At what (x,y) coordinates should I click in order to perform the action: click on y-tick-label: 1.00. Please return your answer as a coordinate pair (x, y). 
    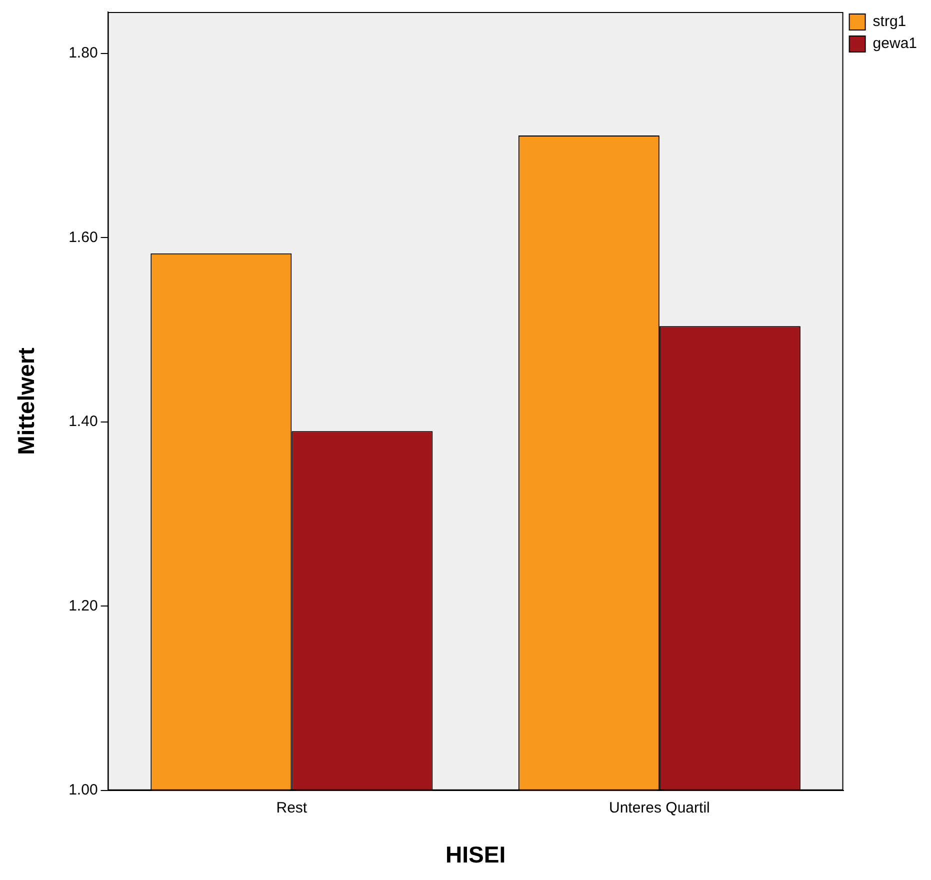
    Looking at the image, I should click on (83, 790).